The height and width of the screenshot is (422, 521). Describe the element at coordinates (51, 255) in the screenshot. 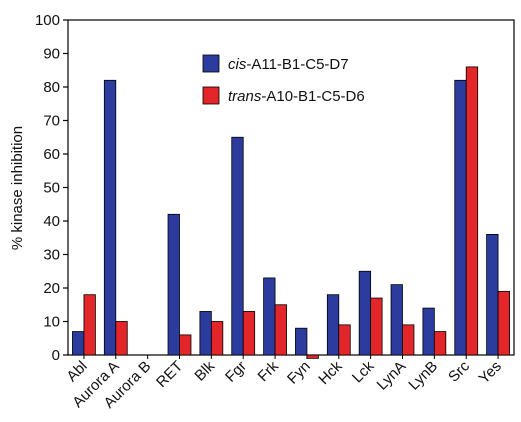

I see `y-tick-label: 30` at that location.